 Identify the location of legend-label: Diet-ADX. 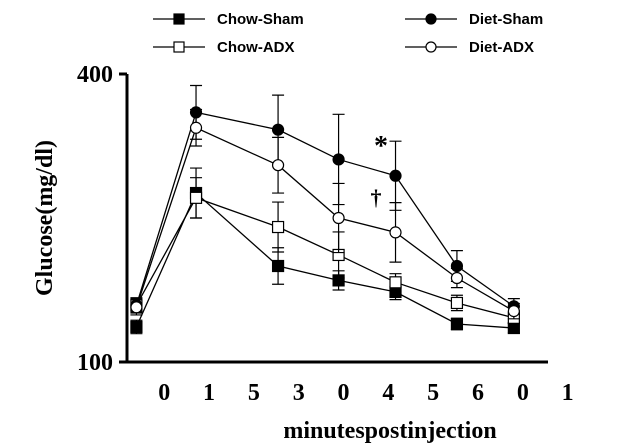
(501, 47).